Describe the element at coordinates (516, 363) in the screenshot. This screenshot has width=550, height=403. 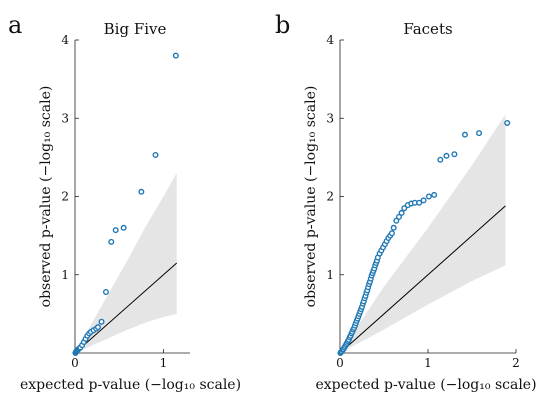
I see `x-tick-label: 2` at that location.